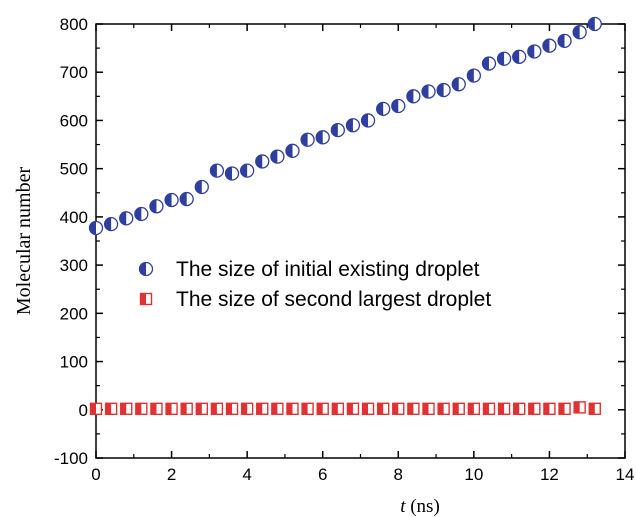 The width and height of the screenshot is (636, 517). I want to click on x-axis-label-italic: t, so click(403, 506).